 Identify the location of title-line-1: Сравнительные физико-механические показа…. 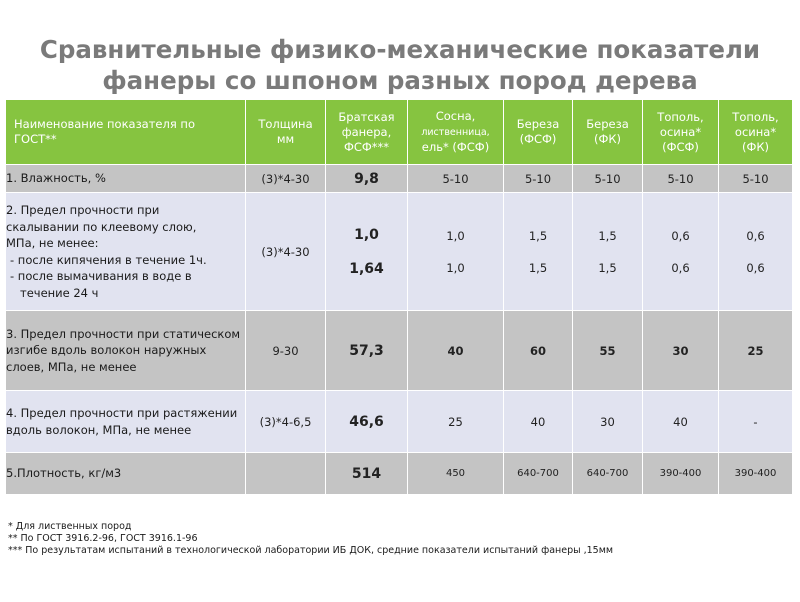
(400, 49).